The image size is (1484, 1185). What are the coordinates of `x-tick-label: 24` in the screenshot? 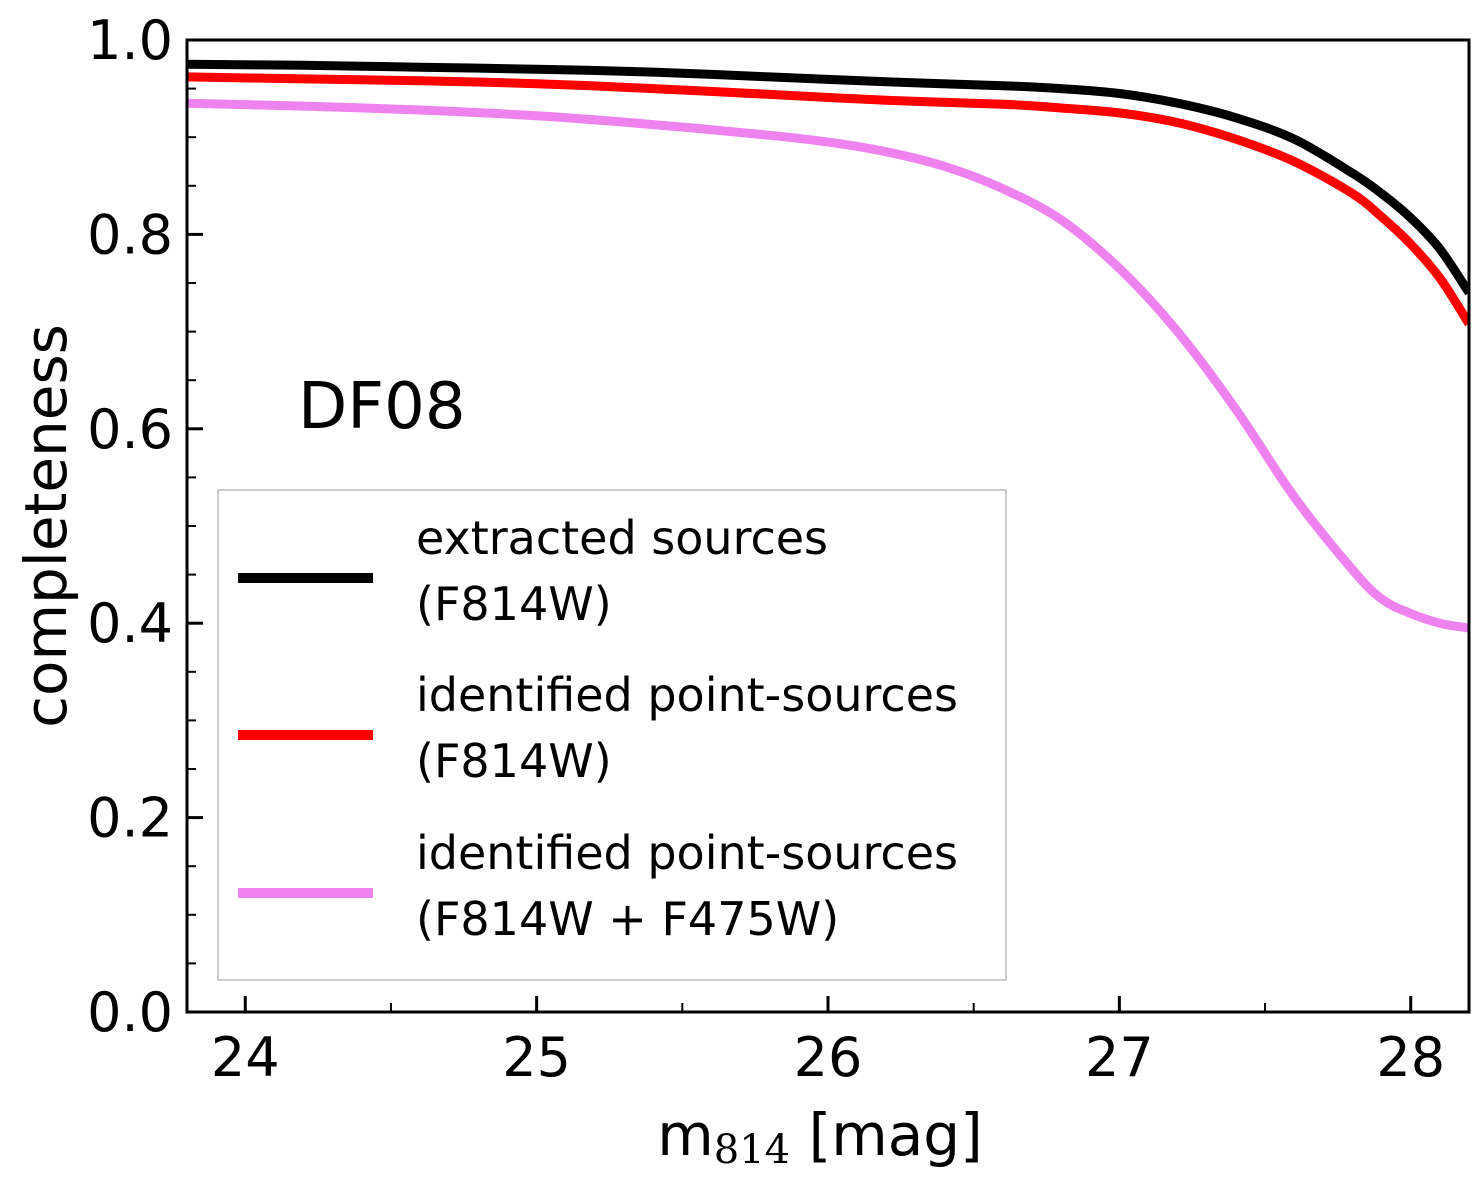 It's located at (245, 1057).